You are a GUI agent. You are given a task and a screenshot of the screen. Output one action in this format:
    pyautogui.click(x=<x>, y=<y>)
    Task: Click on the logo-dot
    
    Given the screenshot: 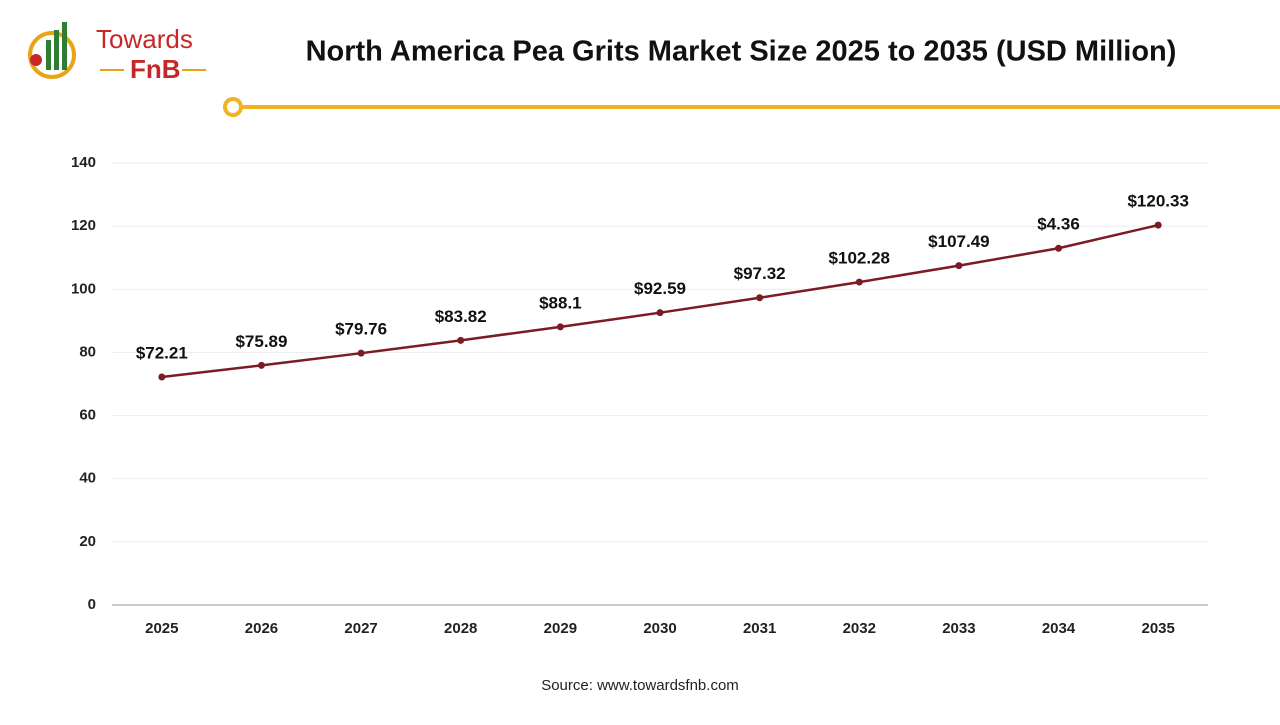 What is the action you would take?
    pyautogui.click(x=36, y=60)
    